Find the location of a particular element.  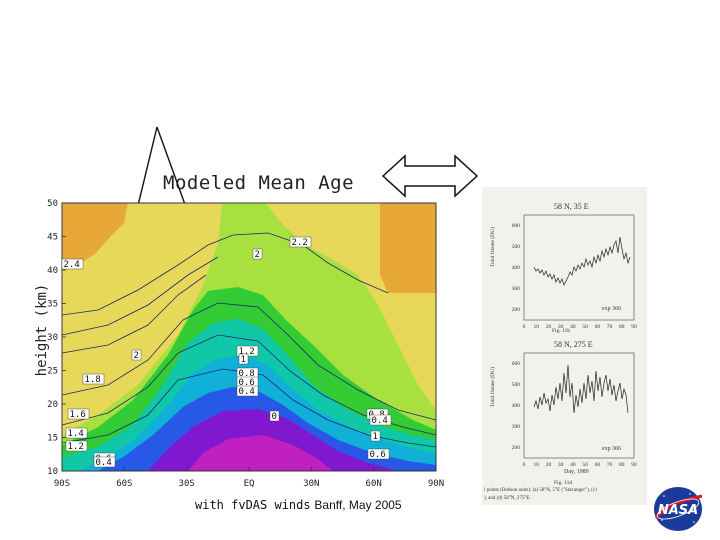

x-tick-labels: 90S 60S 30S EQ 30N 60N 90N is located at coordinates (249, 478).